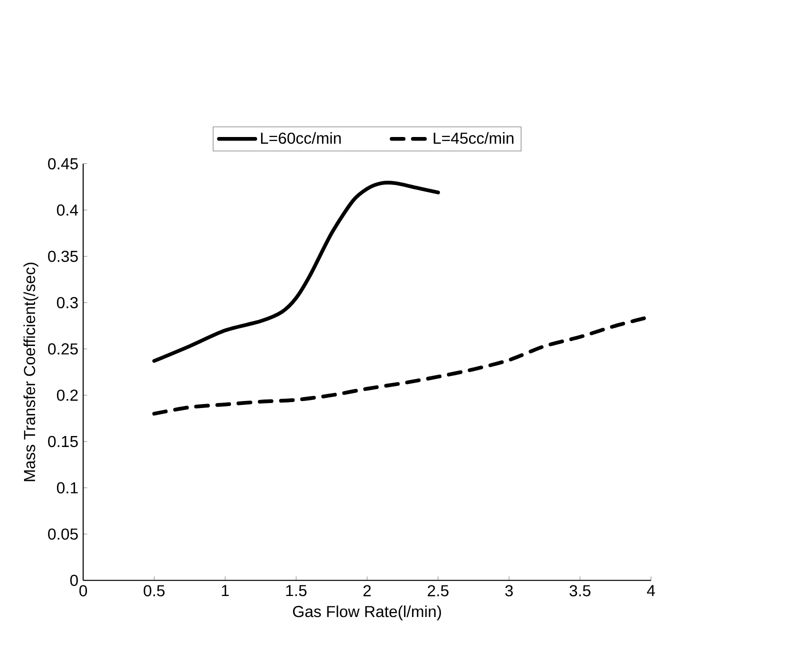 The image size is (794, 645). What do you see at coordinates (74, 580) in the screenshot?
I see `y-tick-label: 0` at bounding box center [74, 580].